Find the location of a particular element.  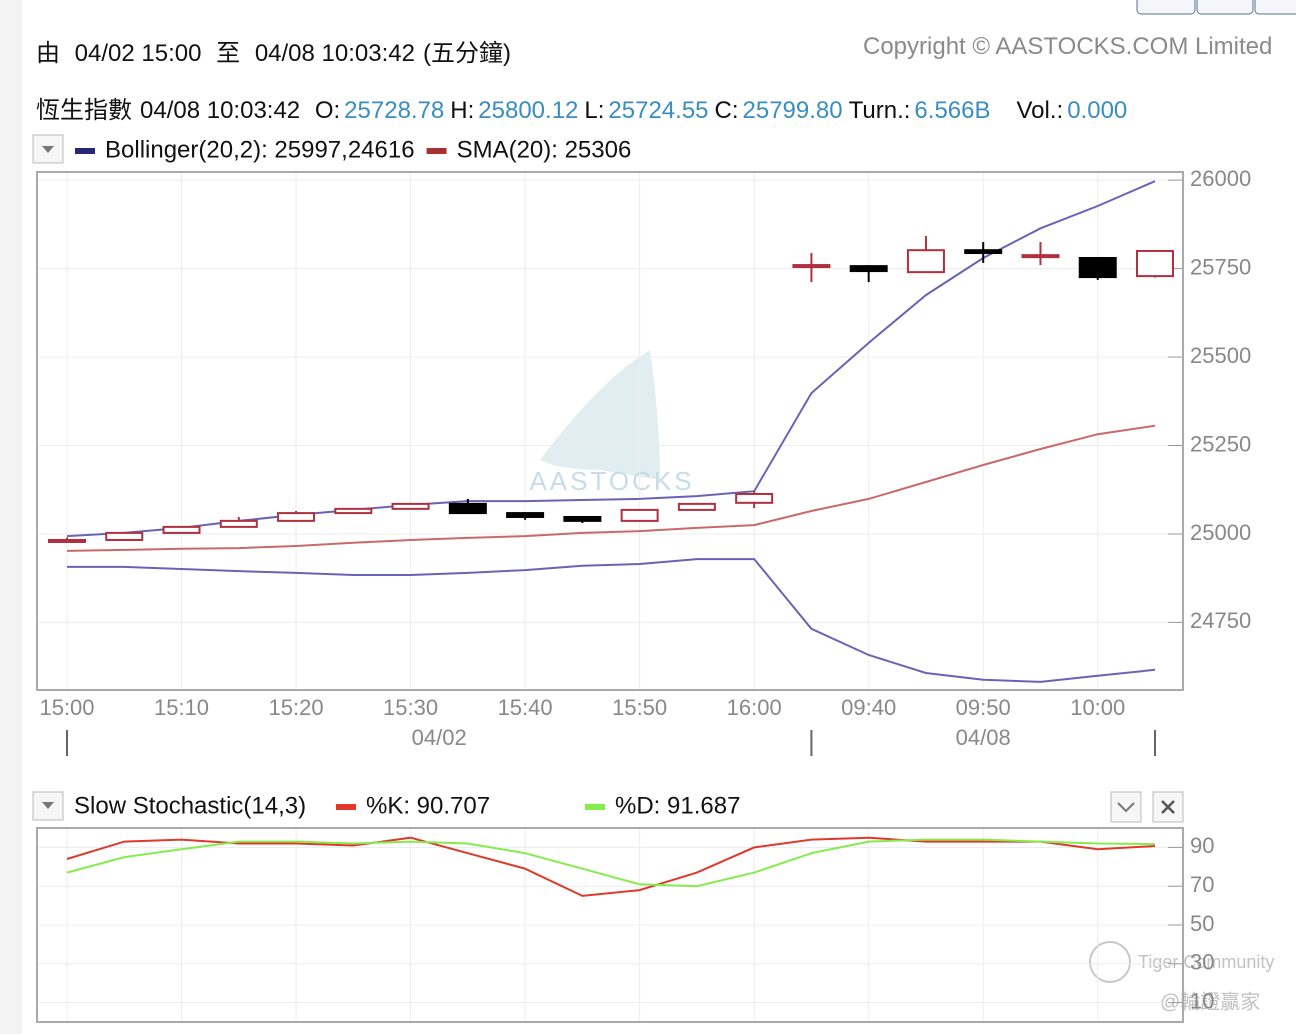

y-tick-label: 50 is located at coordinates (1202, 923).